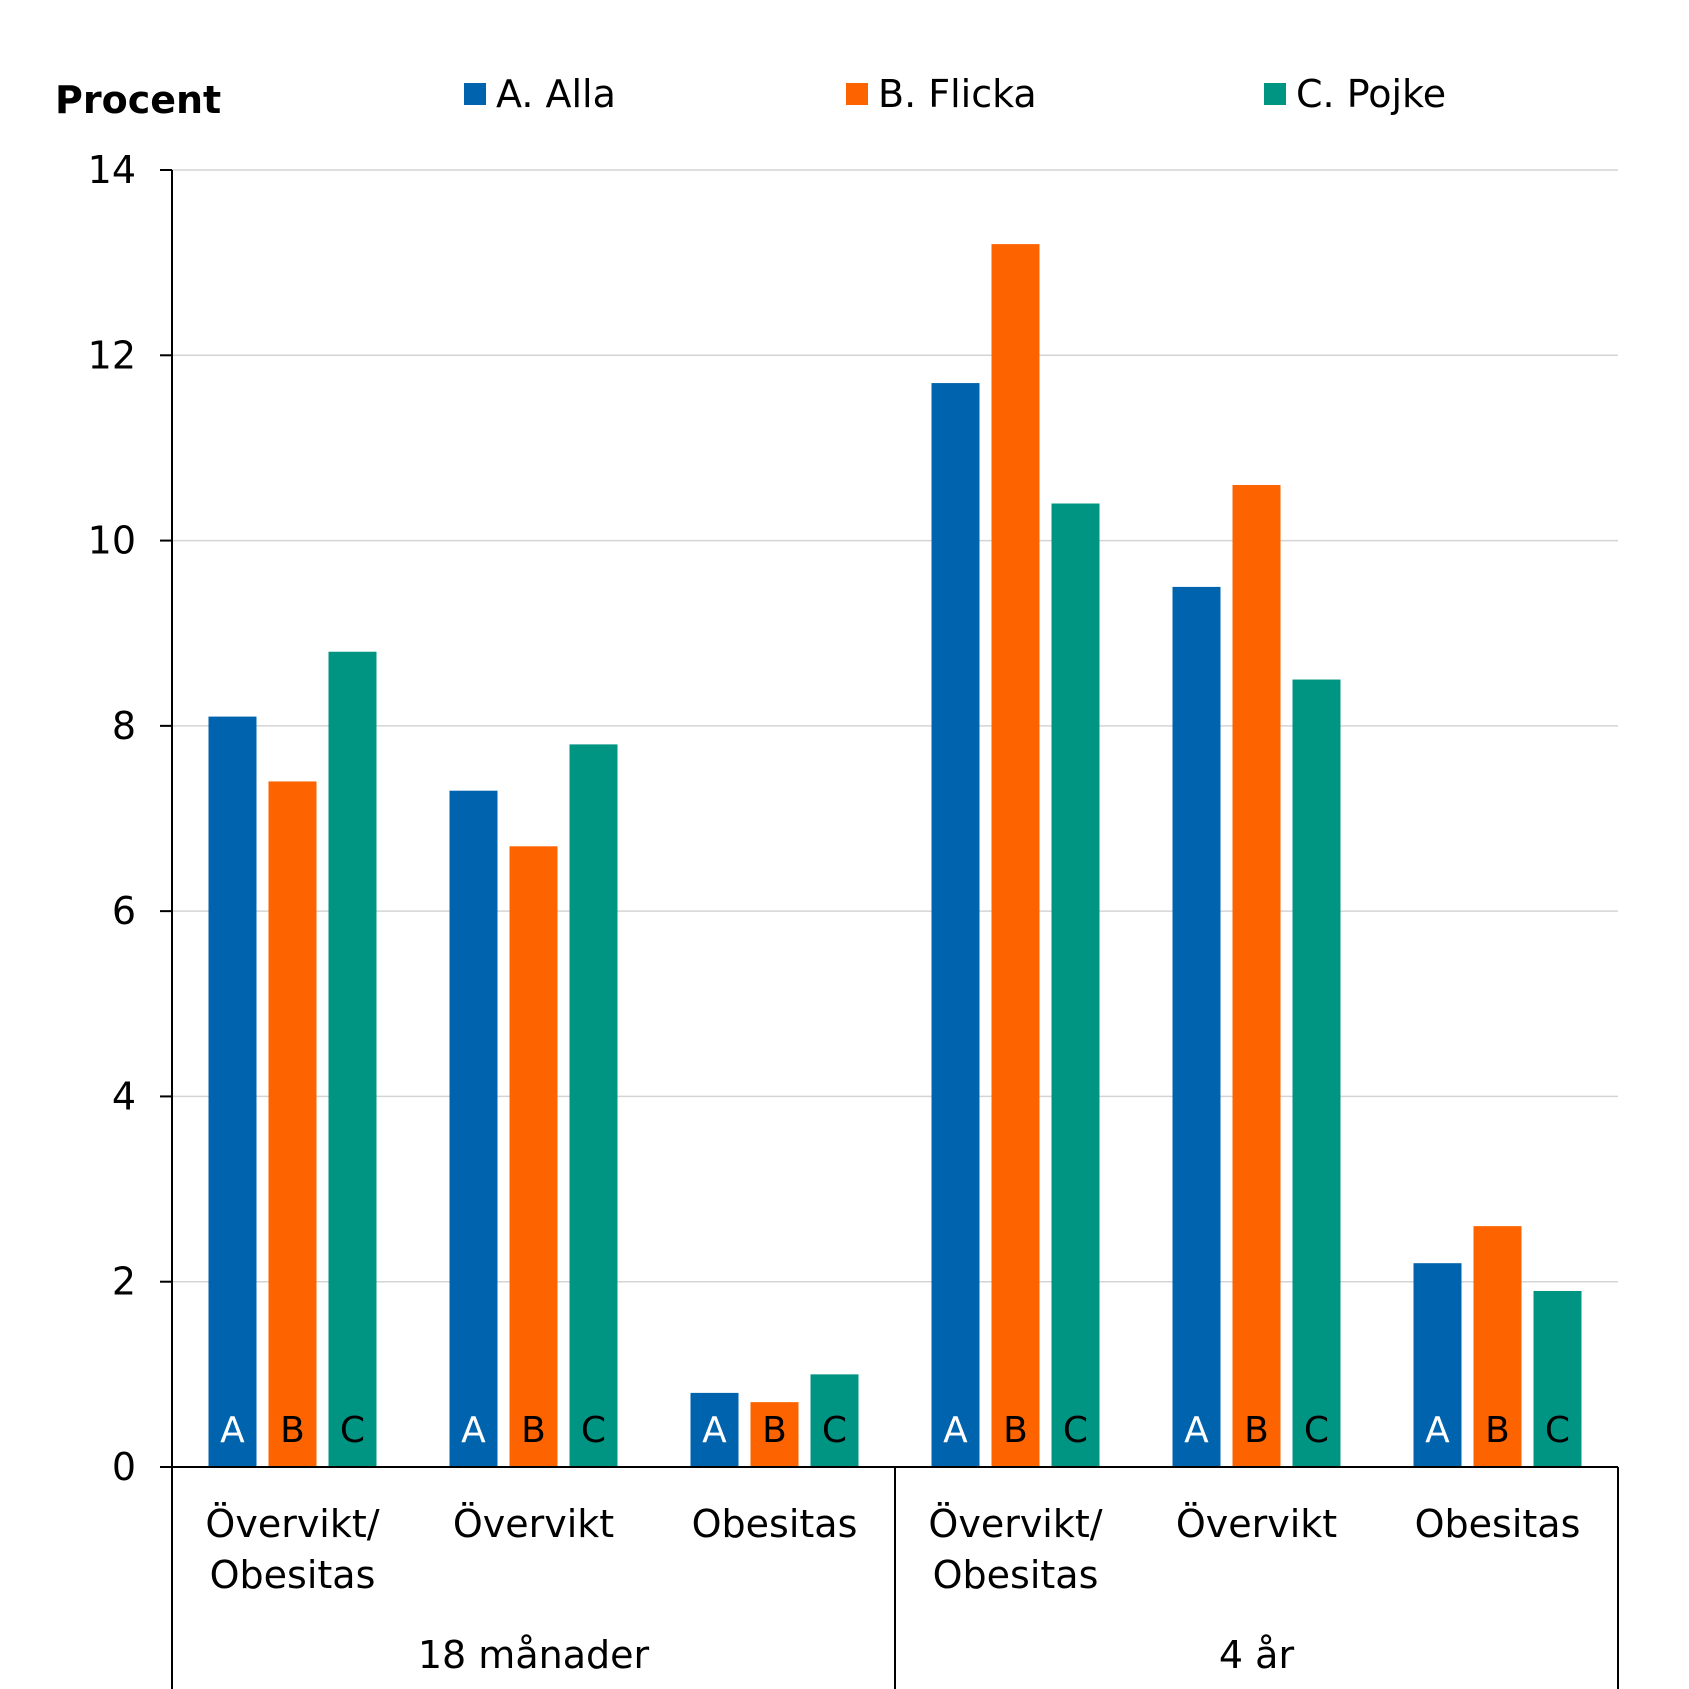  What do you see at coordinates (112, 355) in the screenshot?
I see `y-tick-label: 12` at bounding box center [112, 355].